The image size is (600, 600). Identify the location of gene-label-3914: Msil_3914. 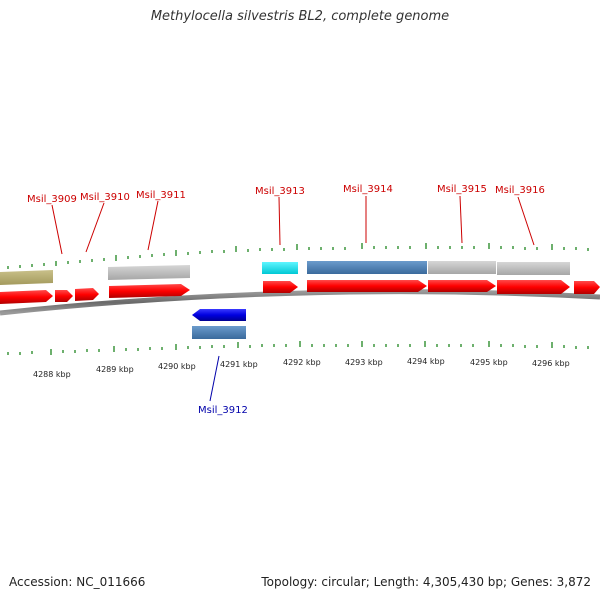
(368, 189).